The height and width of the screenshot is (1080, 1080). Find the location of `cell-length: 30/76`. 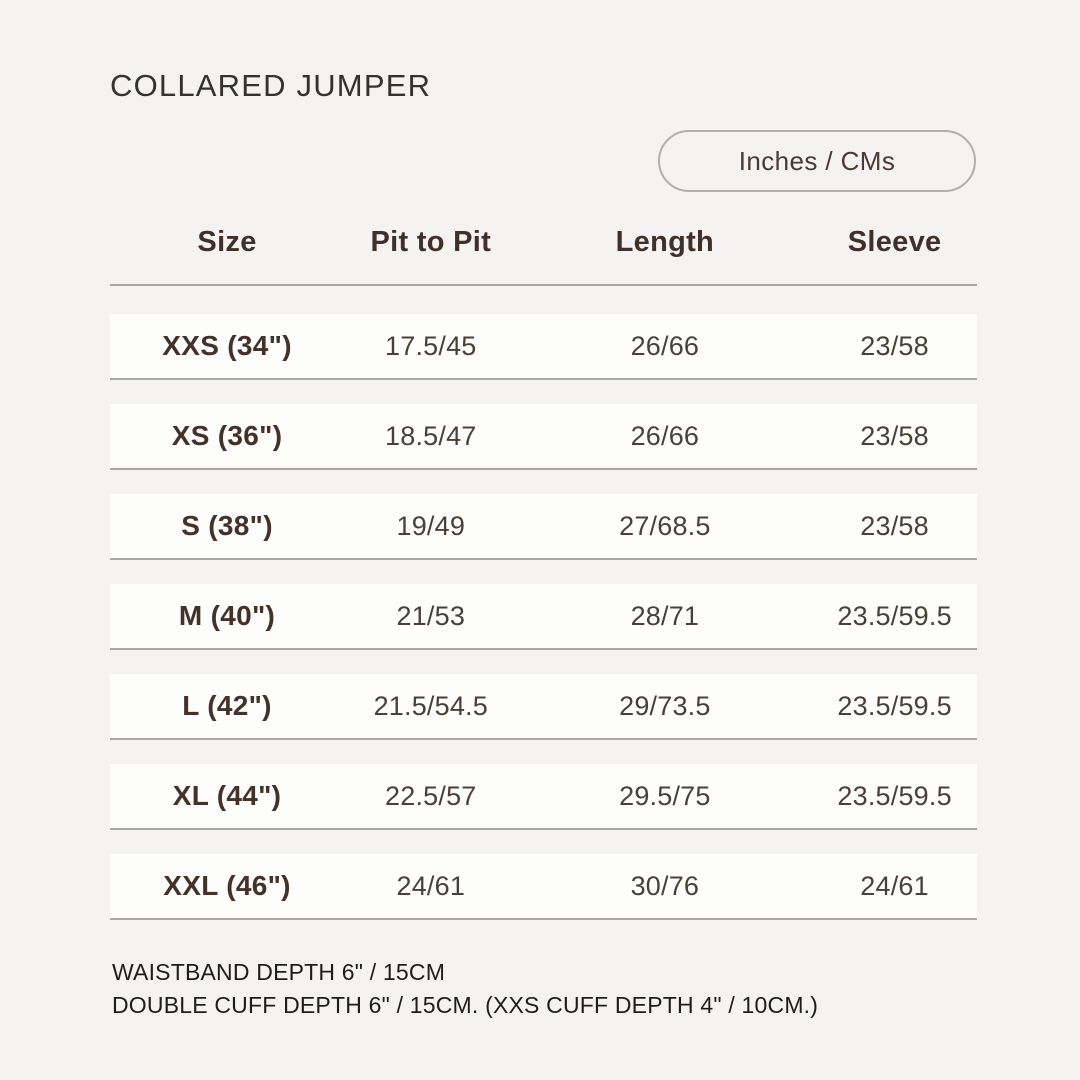

cell-length: 30/76 is located at coordinates (665, 885).